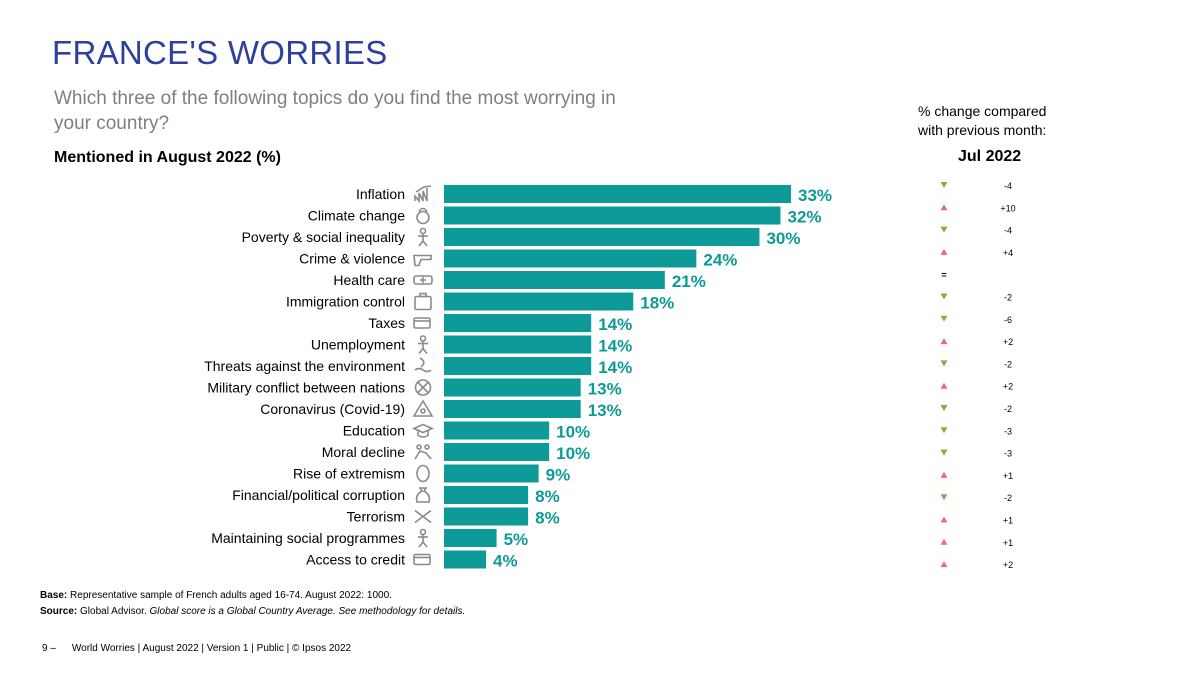 The image size is (1200, 675). Describe the element at coordinates (815, 195) in the screenshot. I see `value-label: 33%` at that location.